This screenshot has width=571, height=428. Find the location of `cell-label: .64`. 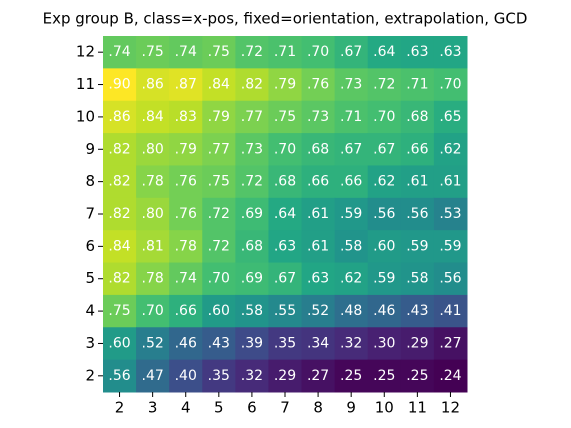

cell-label: .64 is located at coordinates (384, 52).